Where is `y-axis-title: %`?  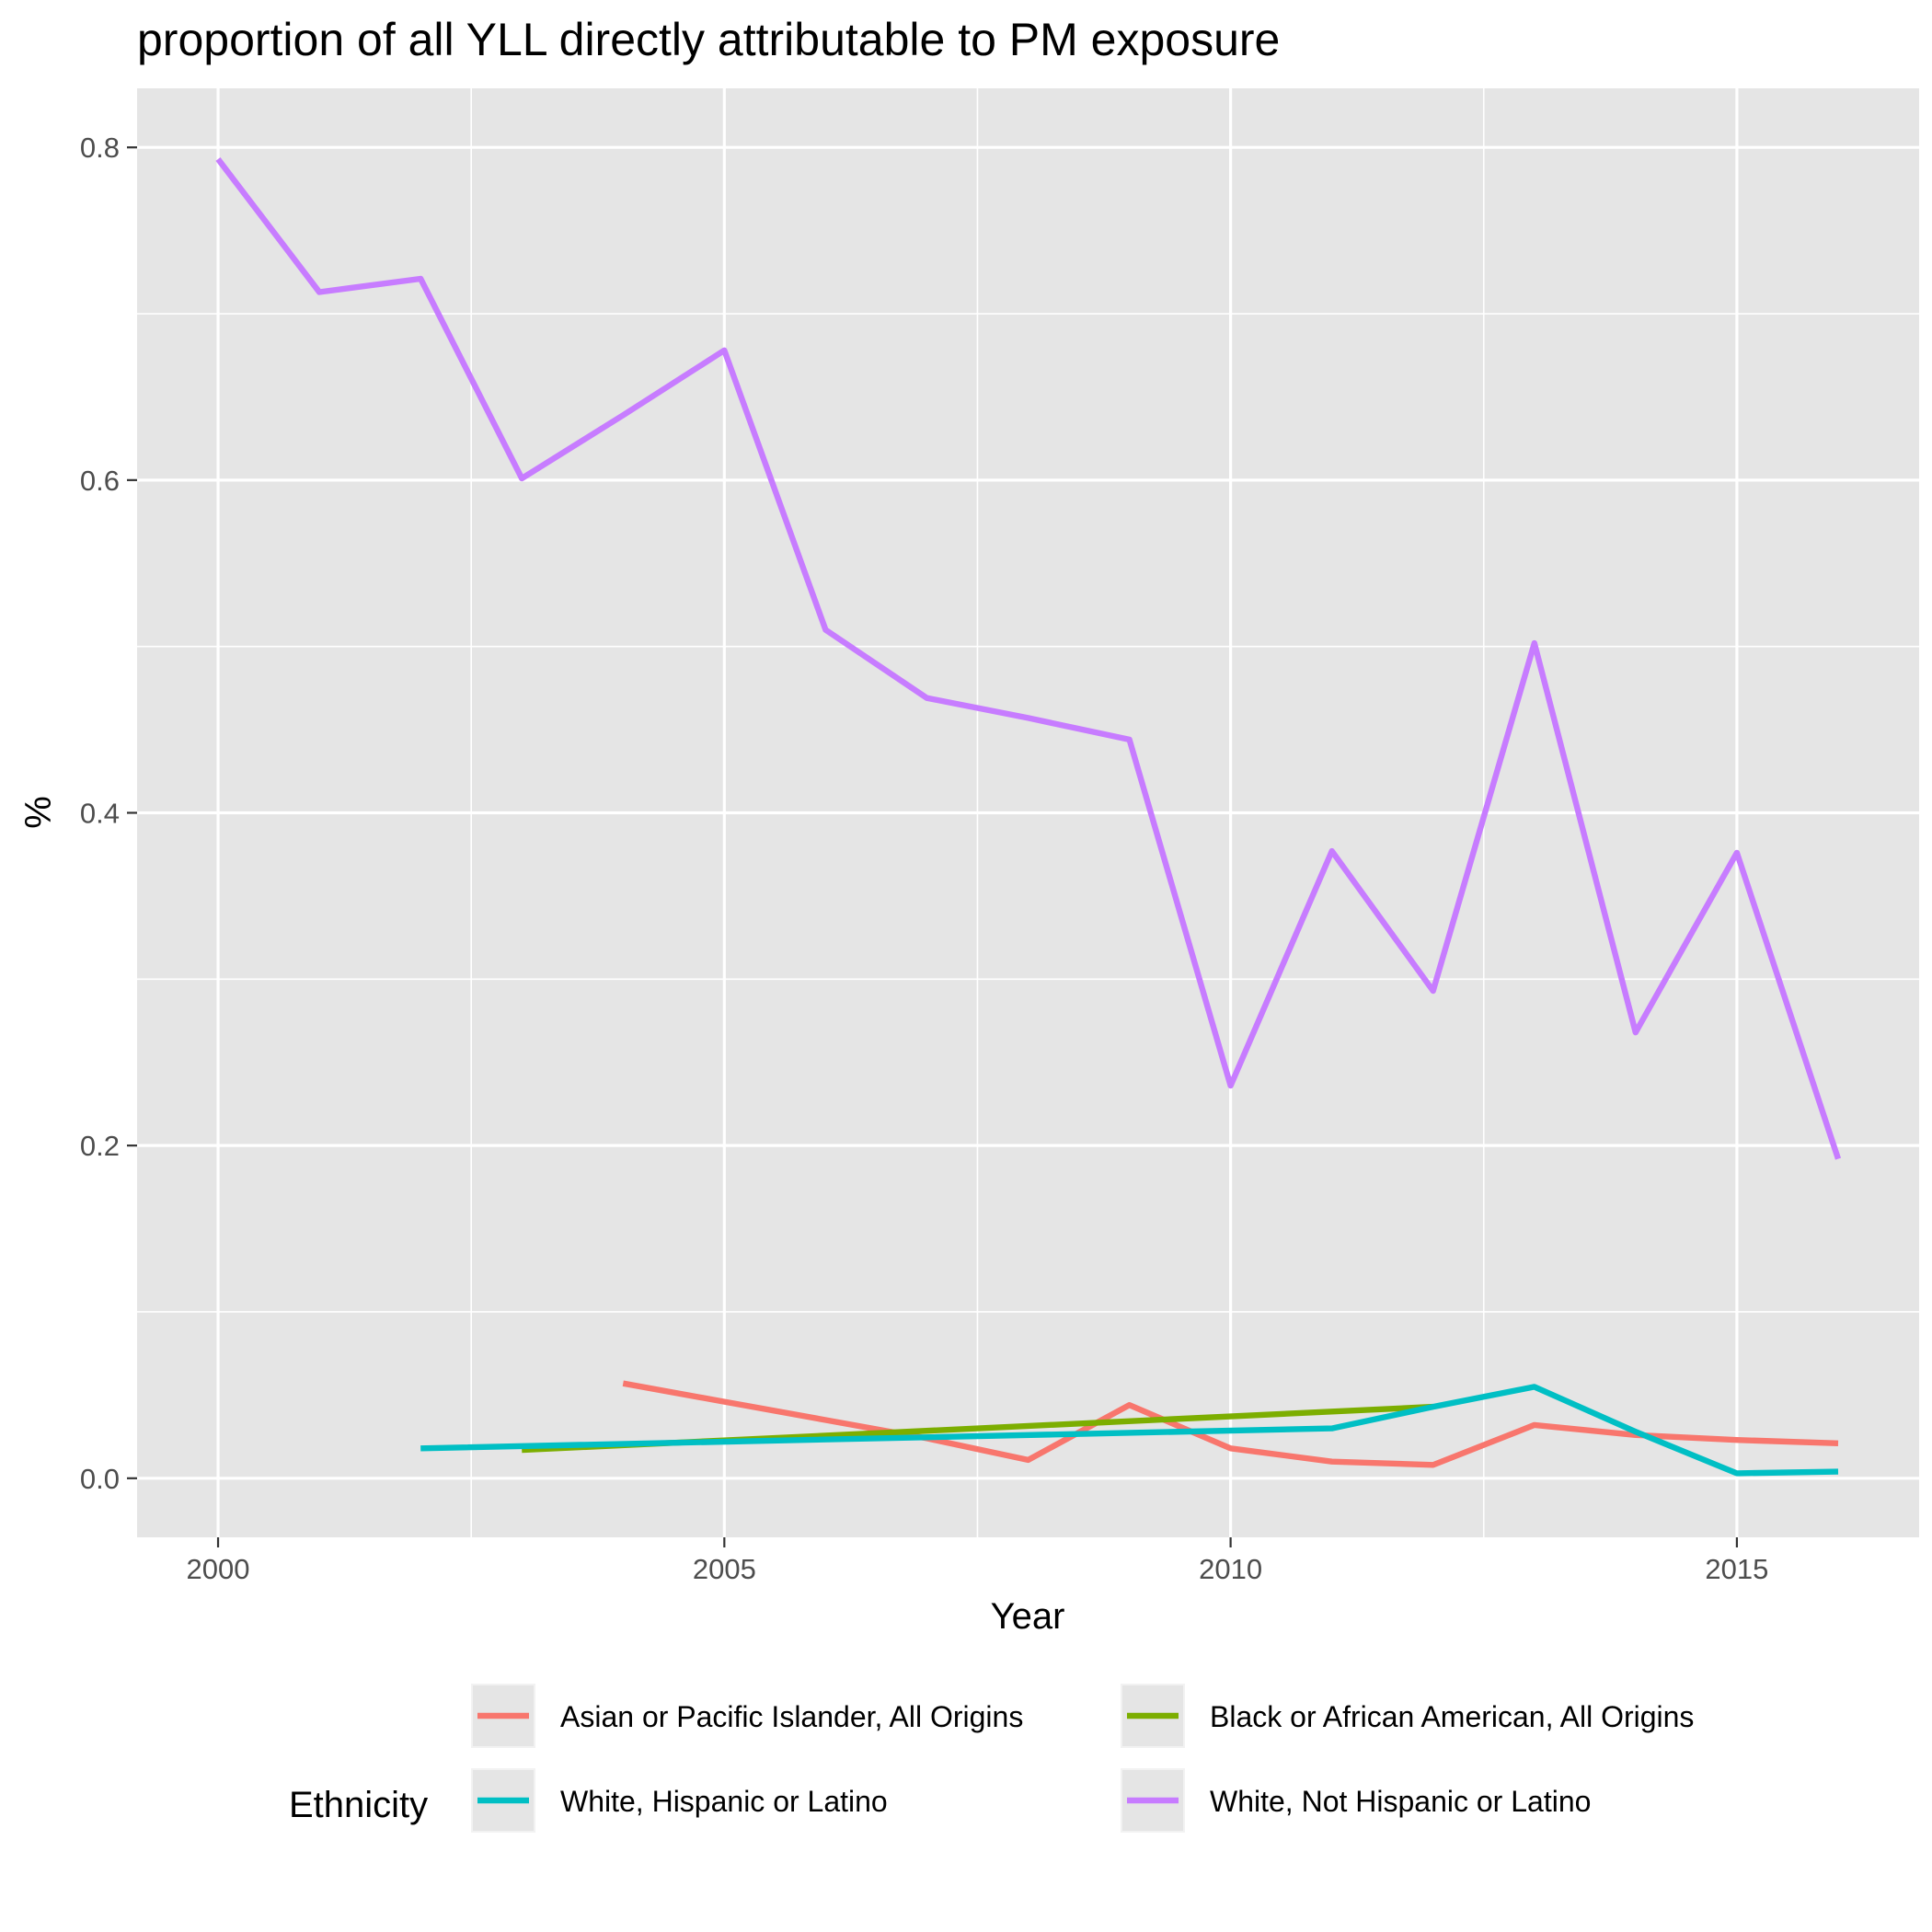
y-axis-title: % is located at coordinates (38, 812).